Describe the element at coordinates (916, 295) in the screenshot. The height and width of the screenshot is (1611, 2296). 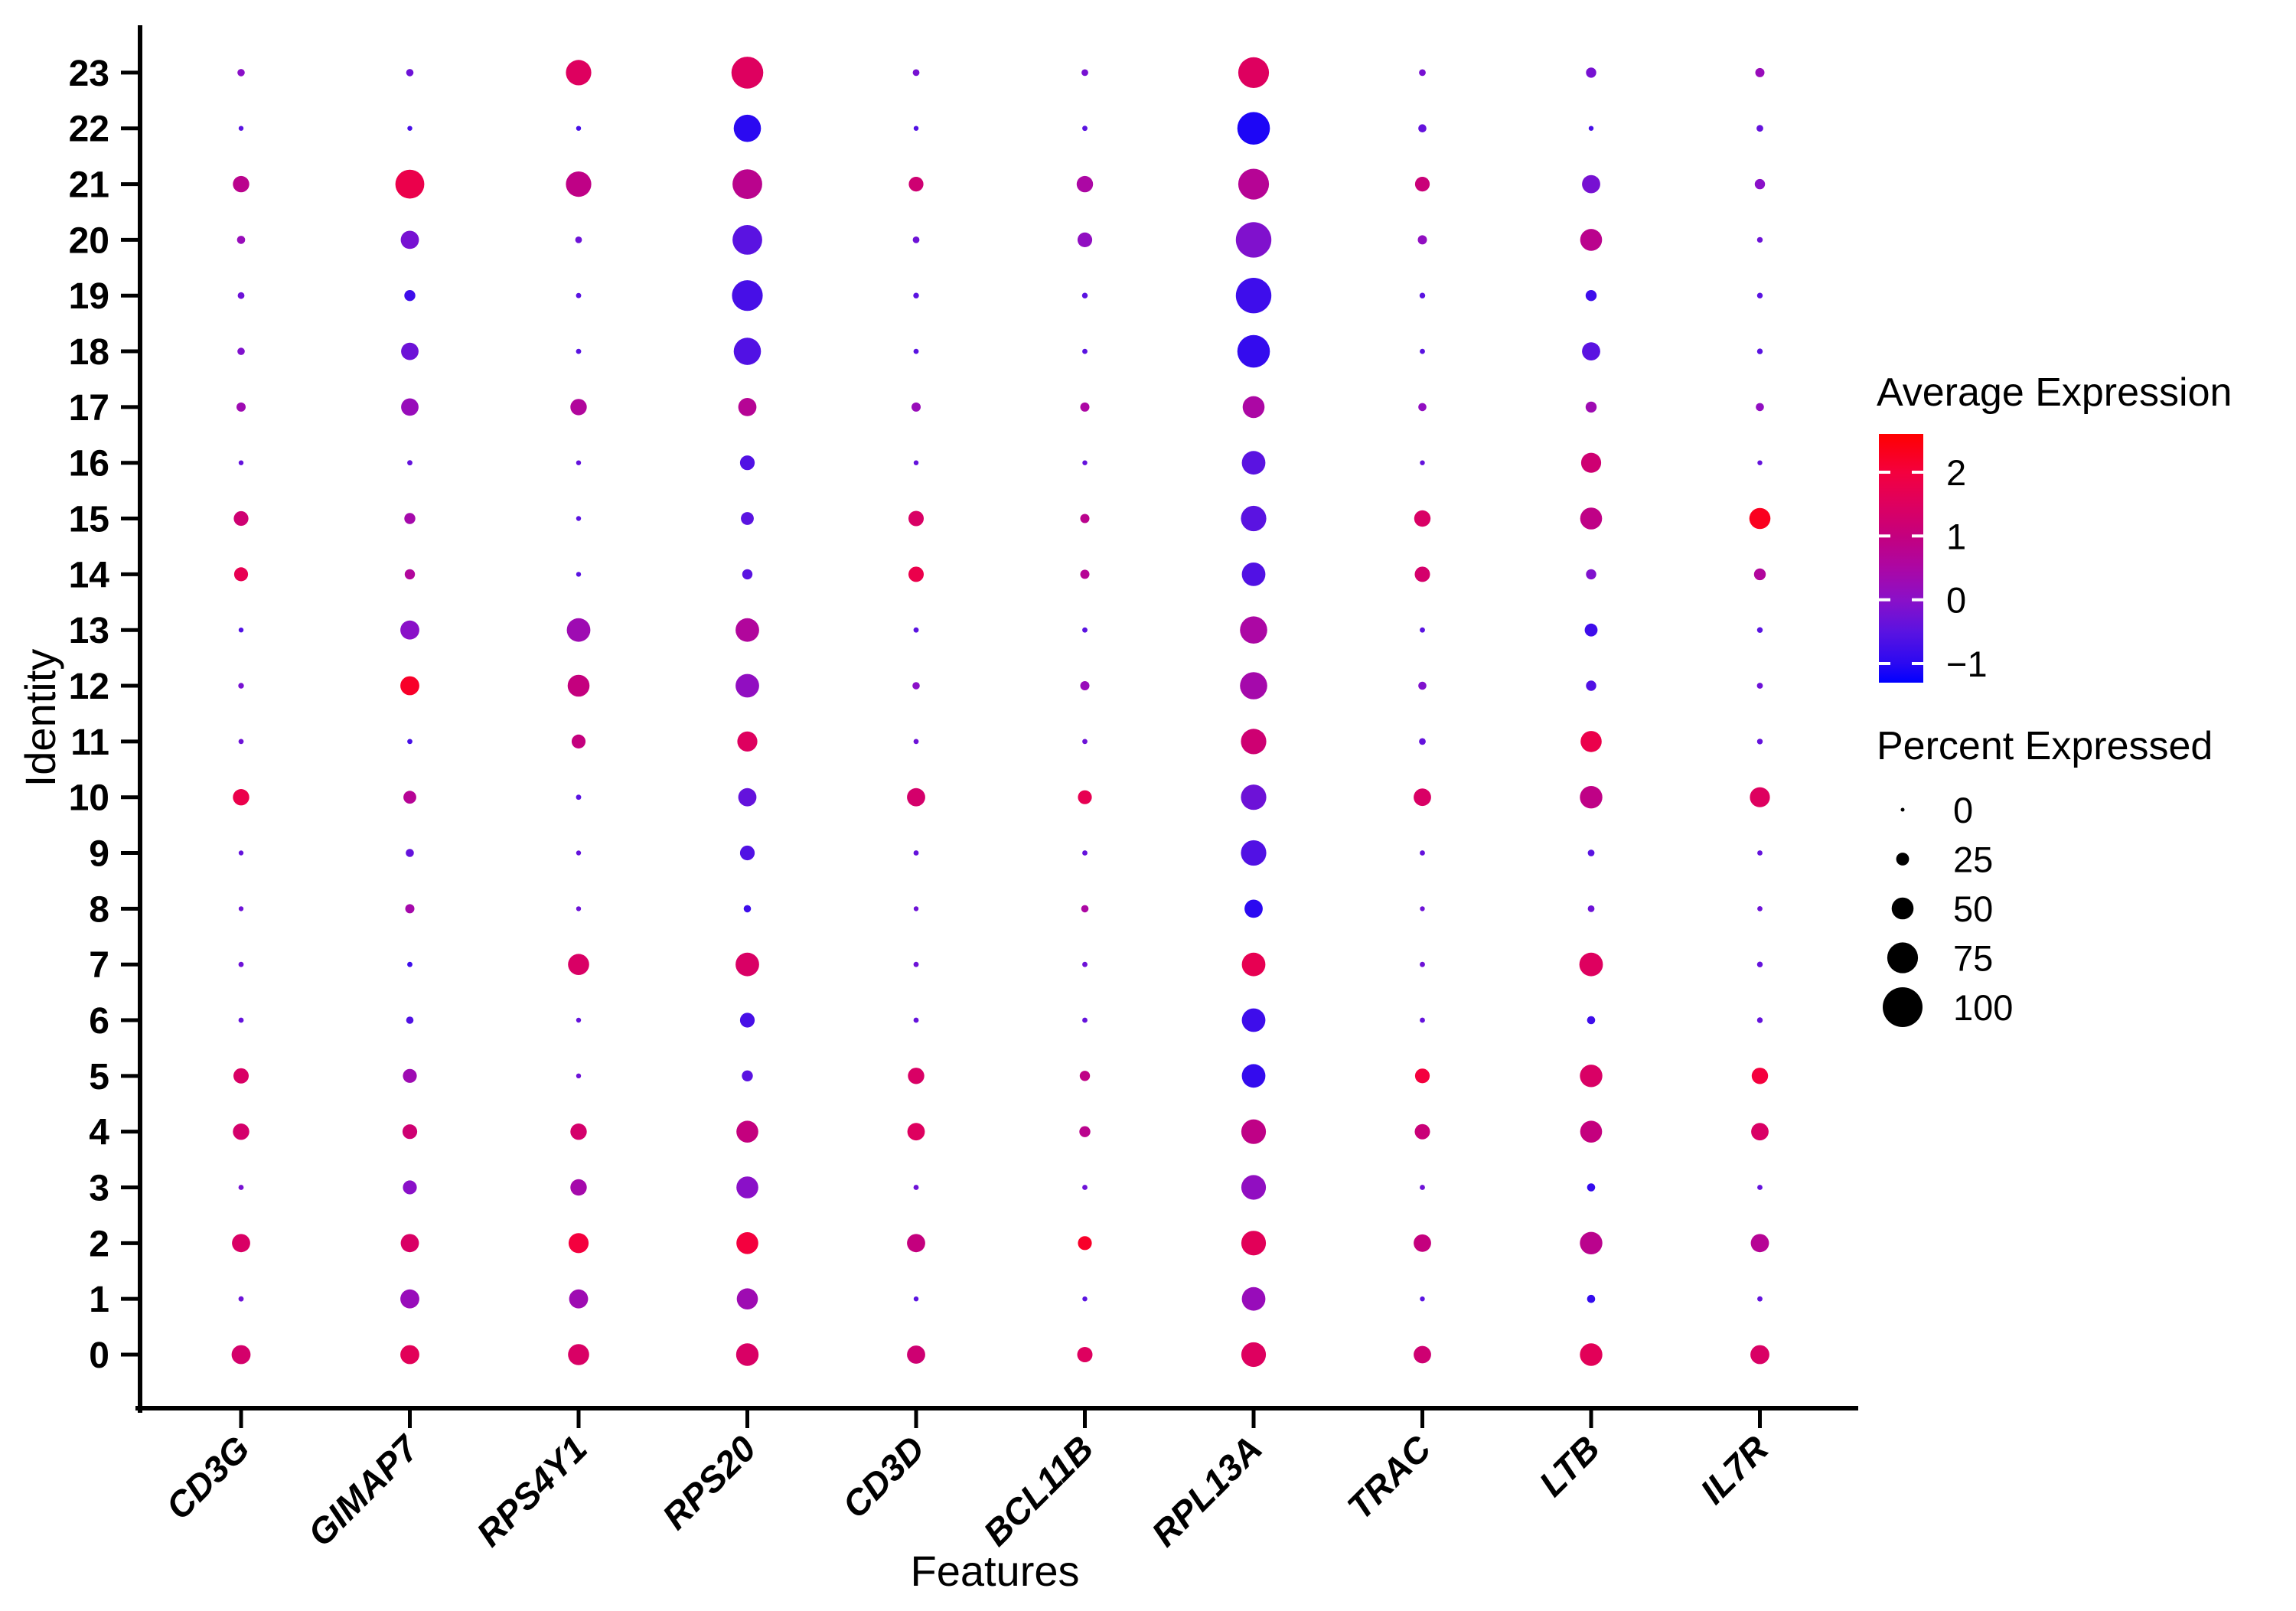
I see `dot-CD3D-id19` at that location.